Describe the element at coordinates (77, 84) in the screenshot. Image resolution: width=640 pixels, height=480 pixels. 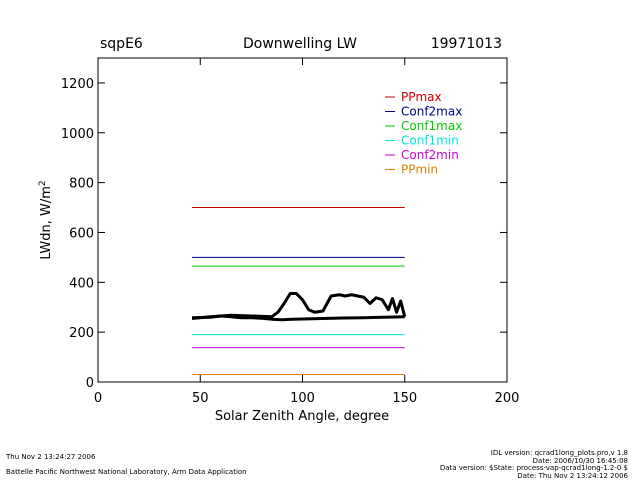
I see `y-tick-label: 1200` at that location.